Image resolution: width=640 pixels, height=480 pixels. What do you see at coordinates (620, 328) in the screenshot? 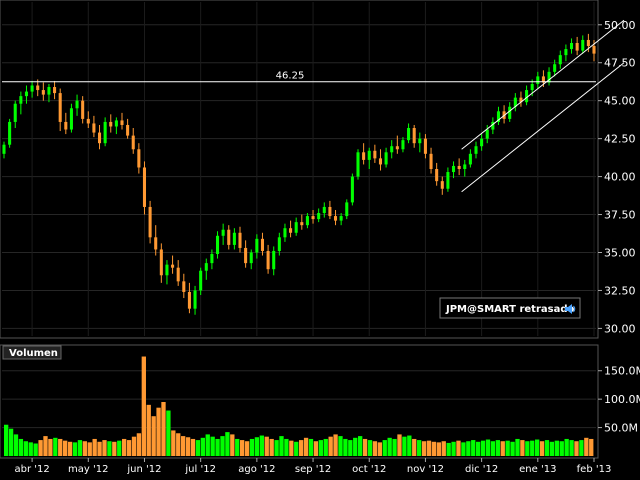
I see `price-tick-label: 30.00` at bounding box center [620, 328].